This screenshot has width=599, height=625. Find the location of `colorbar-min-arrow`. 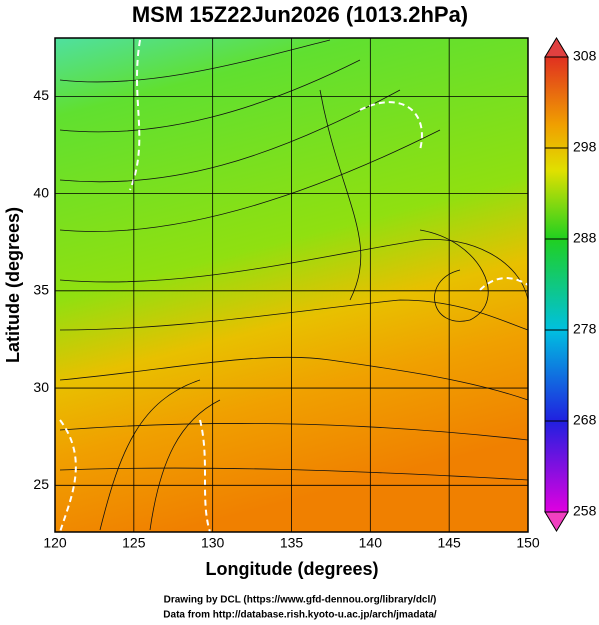

colorbar-min-arrow is located at coordinates (556, 521).